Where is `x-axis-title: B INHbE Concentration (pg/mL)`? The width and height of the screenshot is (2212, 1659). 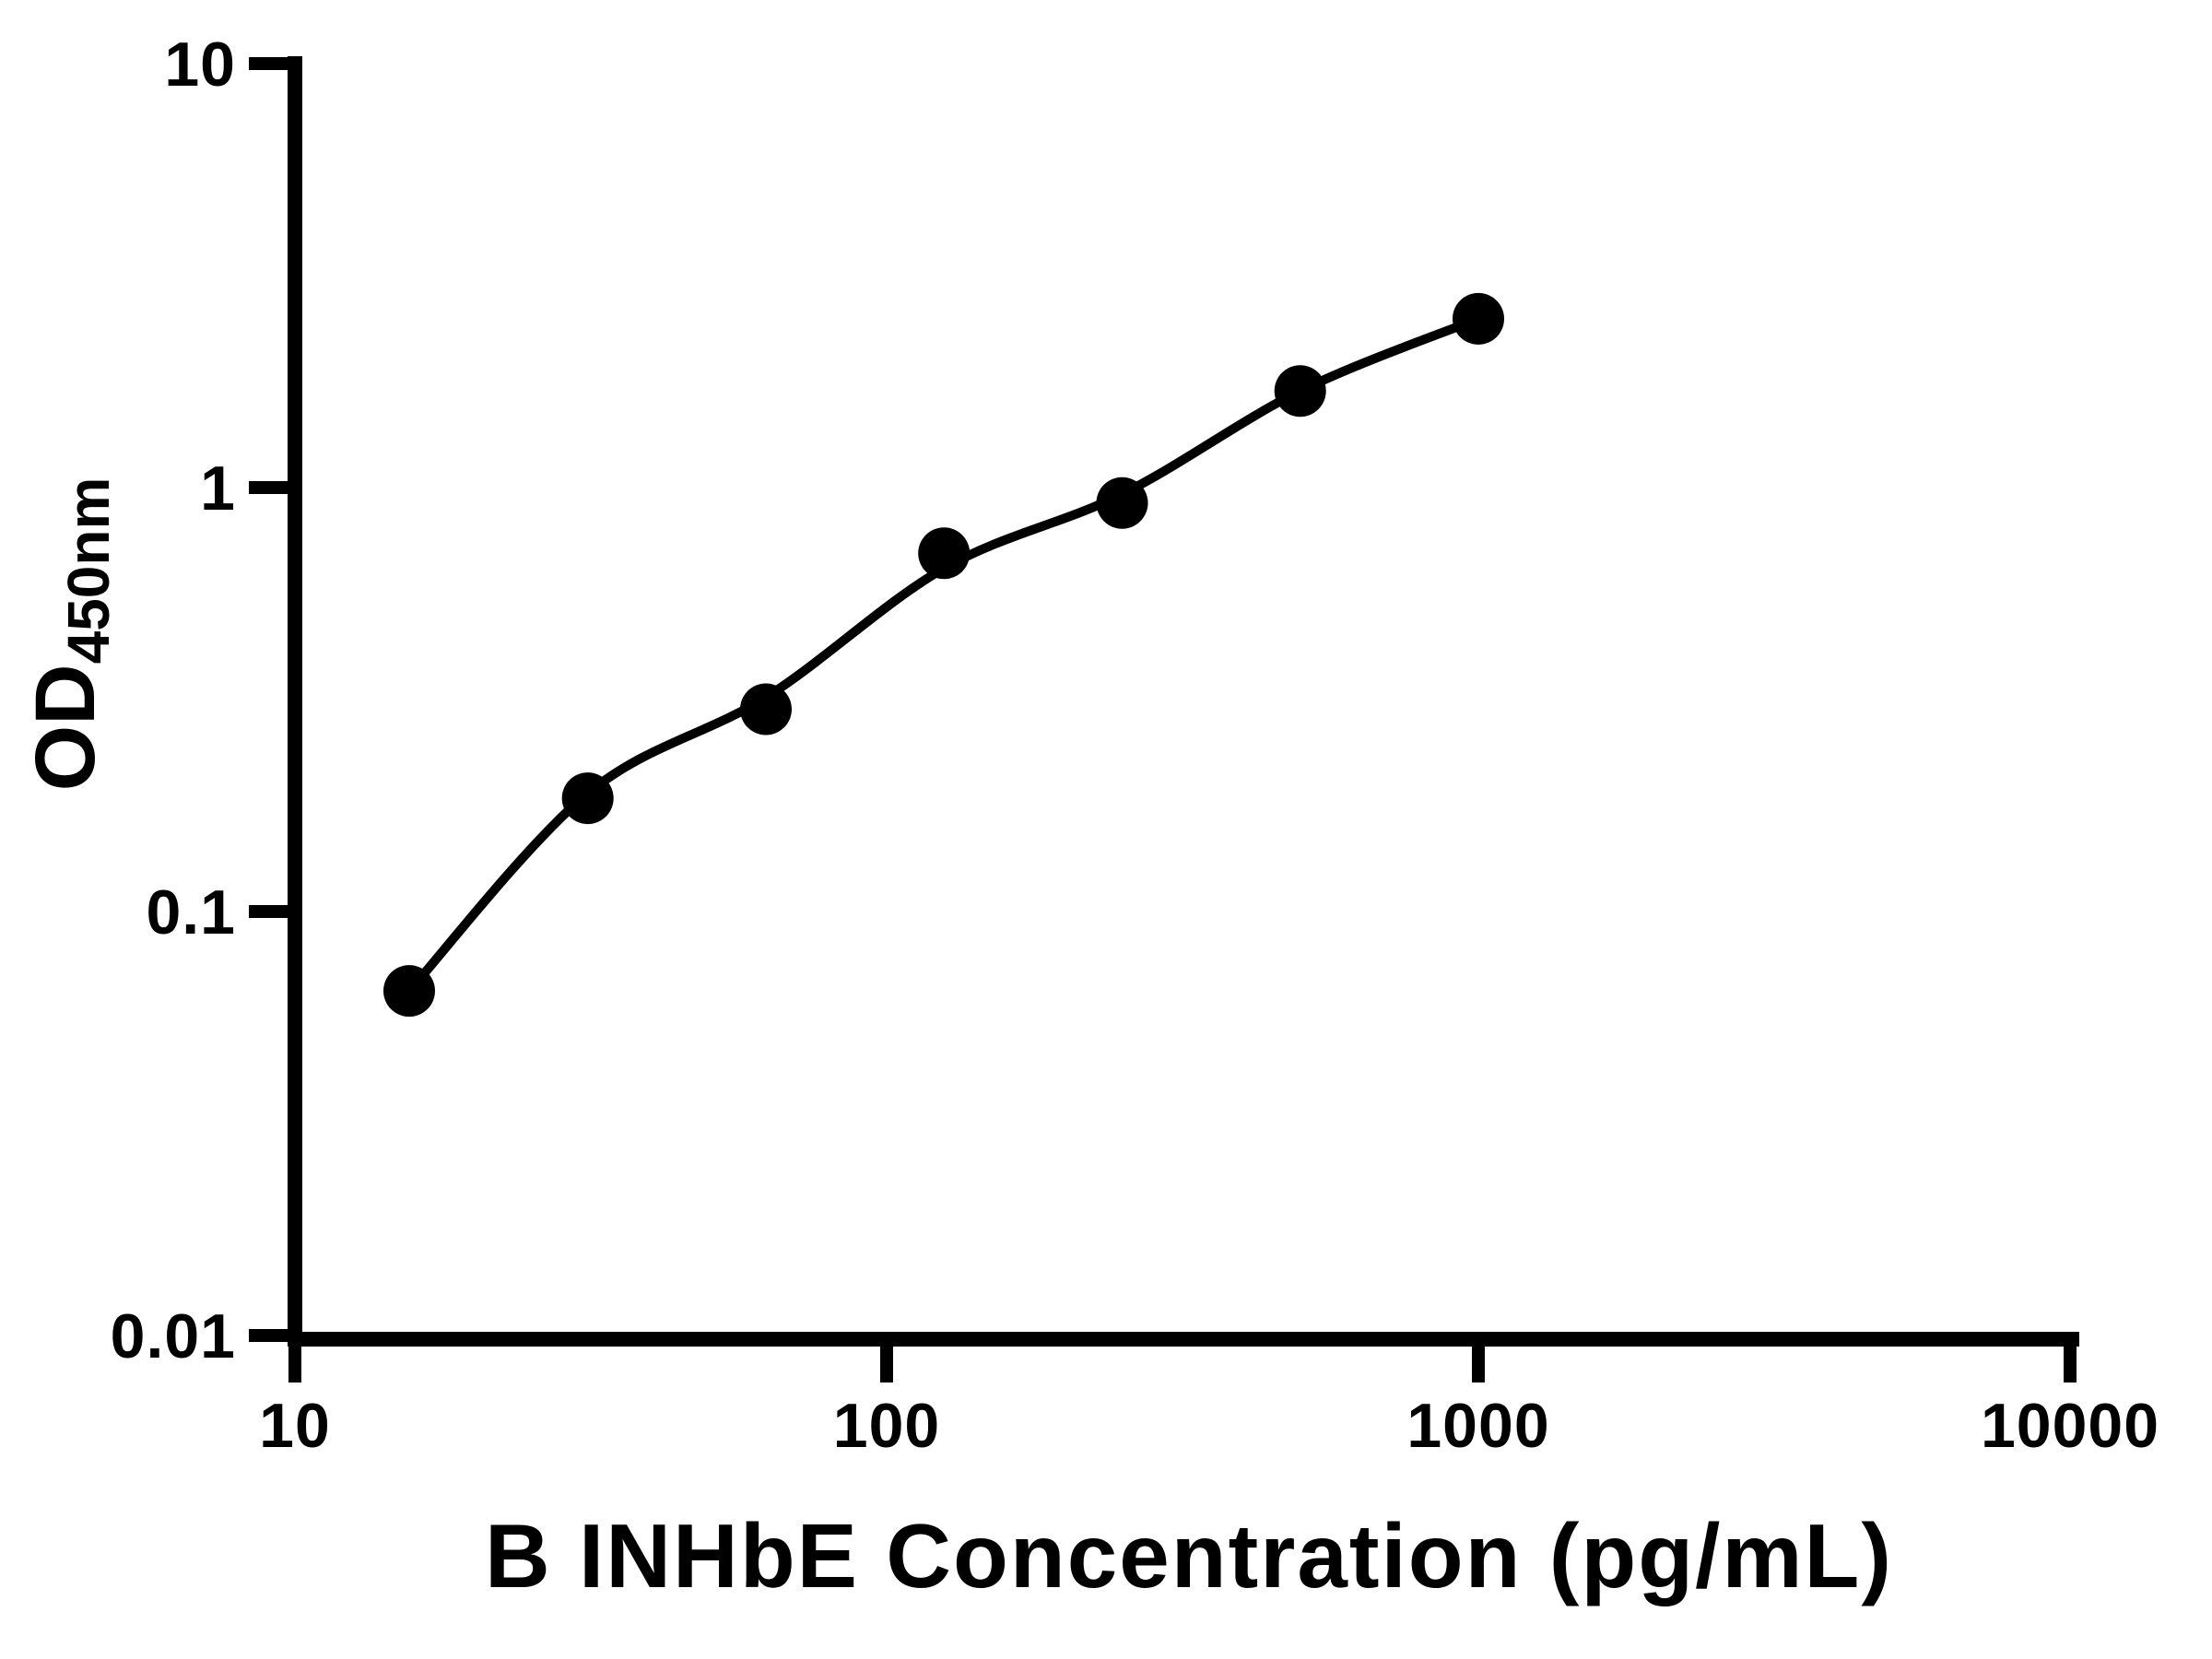
x-axis-title: B INHbE Concentration (pg/mL) is located at coordinates (1189, 1555).